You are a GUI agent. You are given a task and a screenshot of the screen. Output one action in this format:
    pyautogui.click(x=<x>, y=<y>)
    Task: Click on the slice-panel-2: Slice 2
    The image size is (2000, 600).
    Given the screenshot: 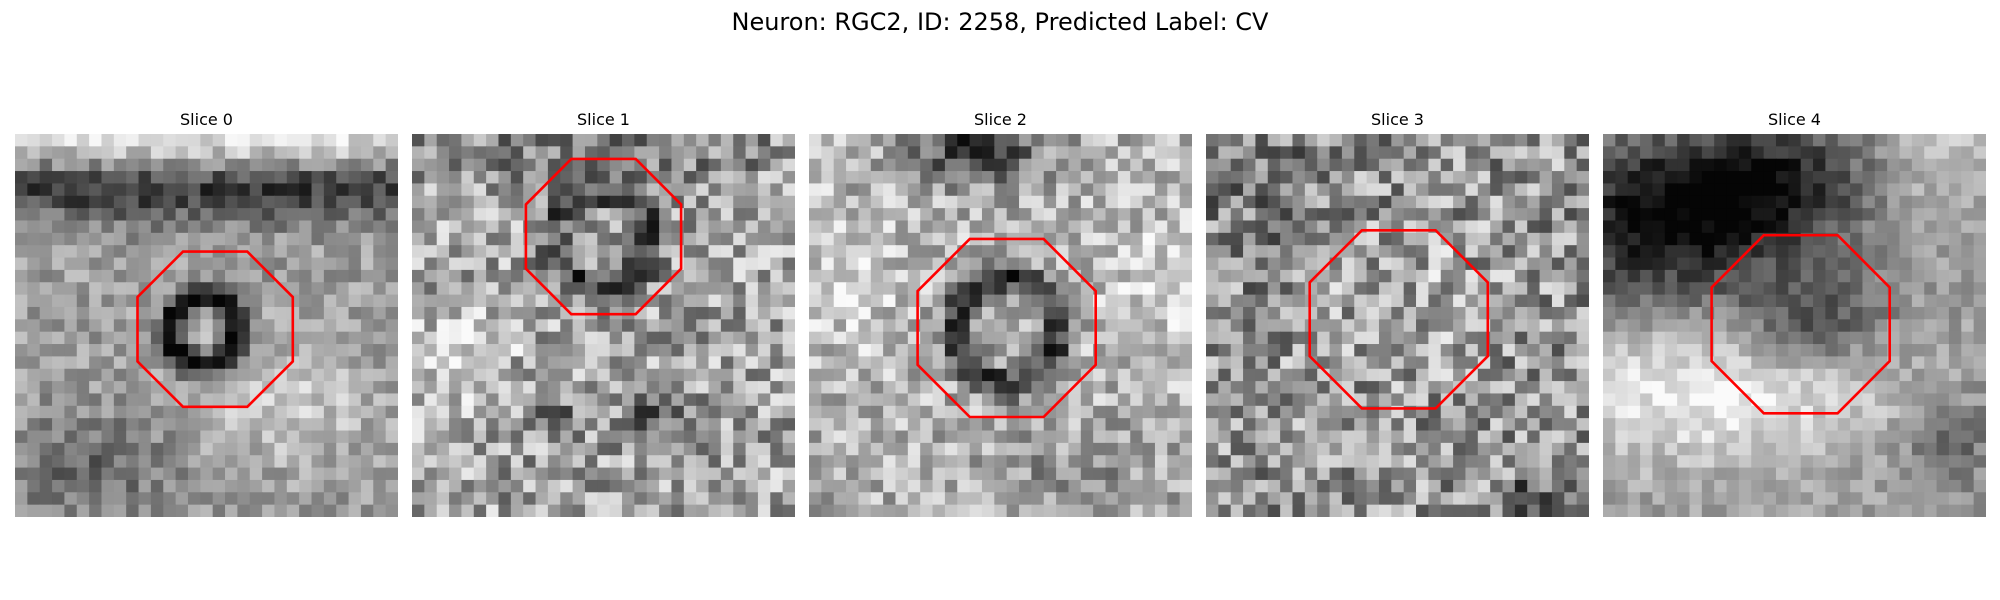 What is the action you would take?
    pyautogui.click(x=1000, y=316)
    